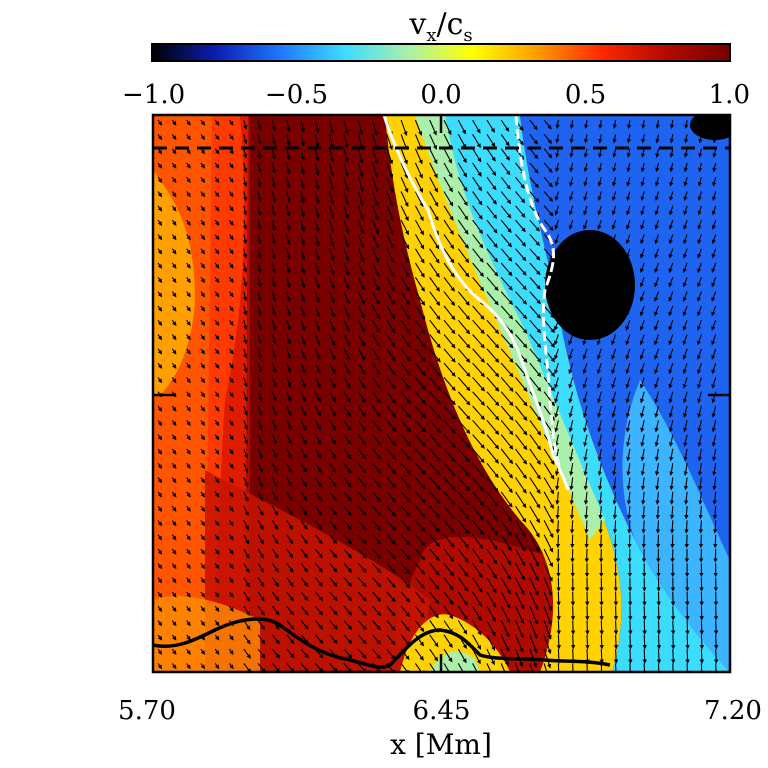  I want to click on black-downflow-core, so click(590, 285).